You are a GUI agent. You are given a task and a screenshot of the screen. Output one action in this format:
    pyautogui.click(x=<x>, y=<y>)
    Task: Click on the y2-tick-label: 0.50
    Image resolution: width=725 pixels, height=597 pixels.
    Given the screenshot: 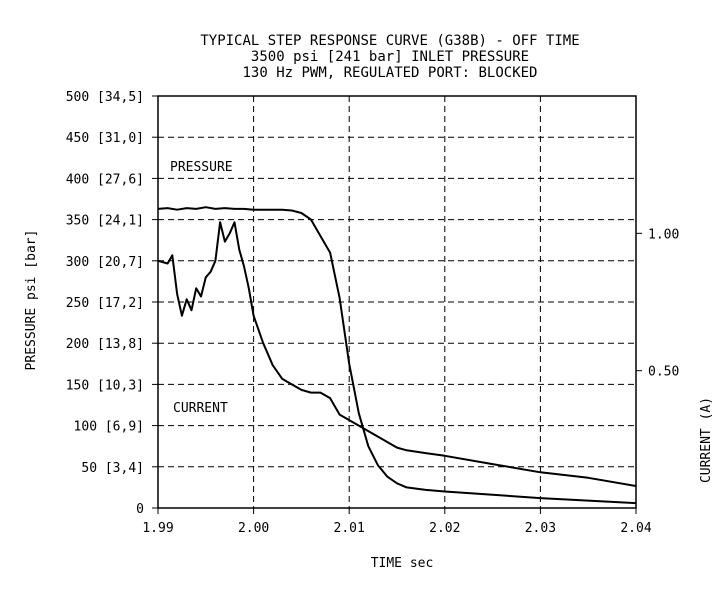 What is the action you would take?
    pyautogui.click(x=663, y=372)
    